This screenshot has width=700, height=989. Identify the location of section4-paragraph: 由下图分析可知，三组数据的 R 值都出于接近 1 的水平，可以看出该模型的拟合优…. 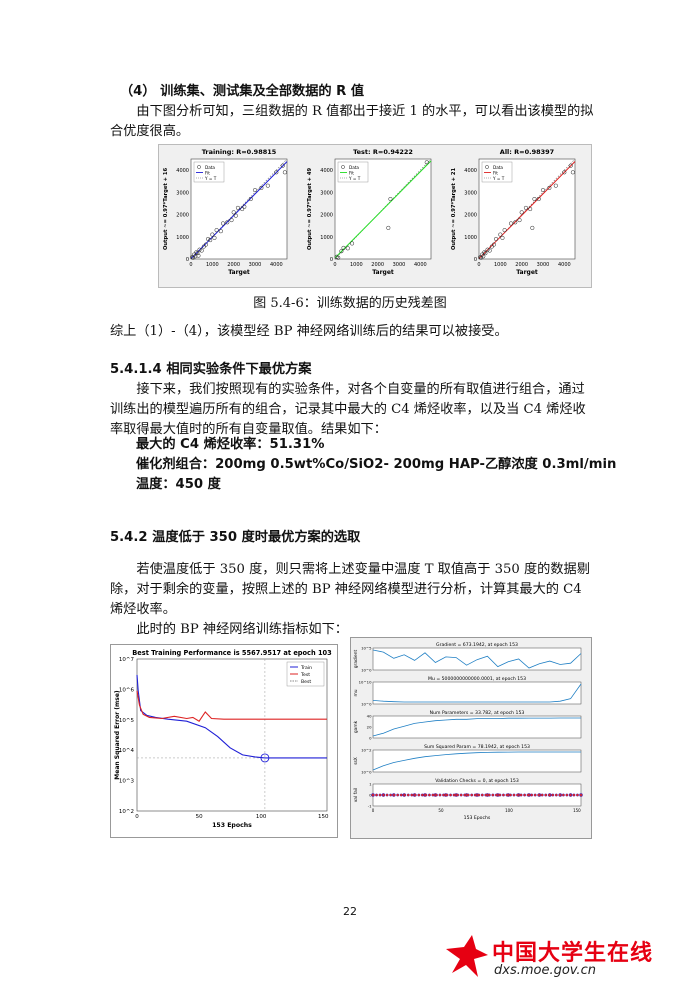
(352, 121).